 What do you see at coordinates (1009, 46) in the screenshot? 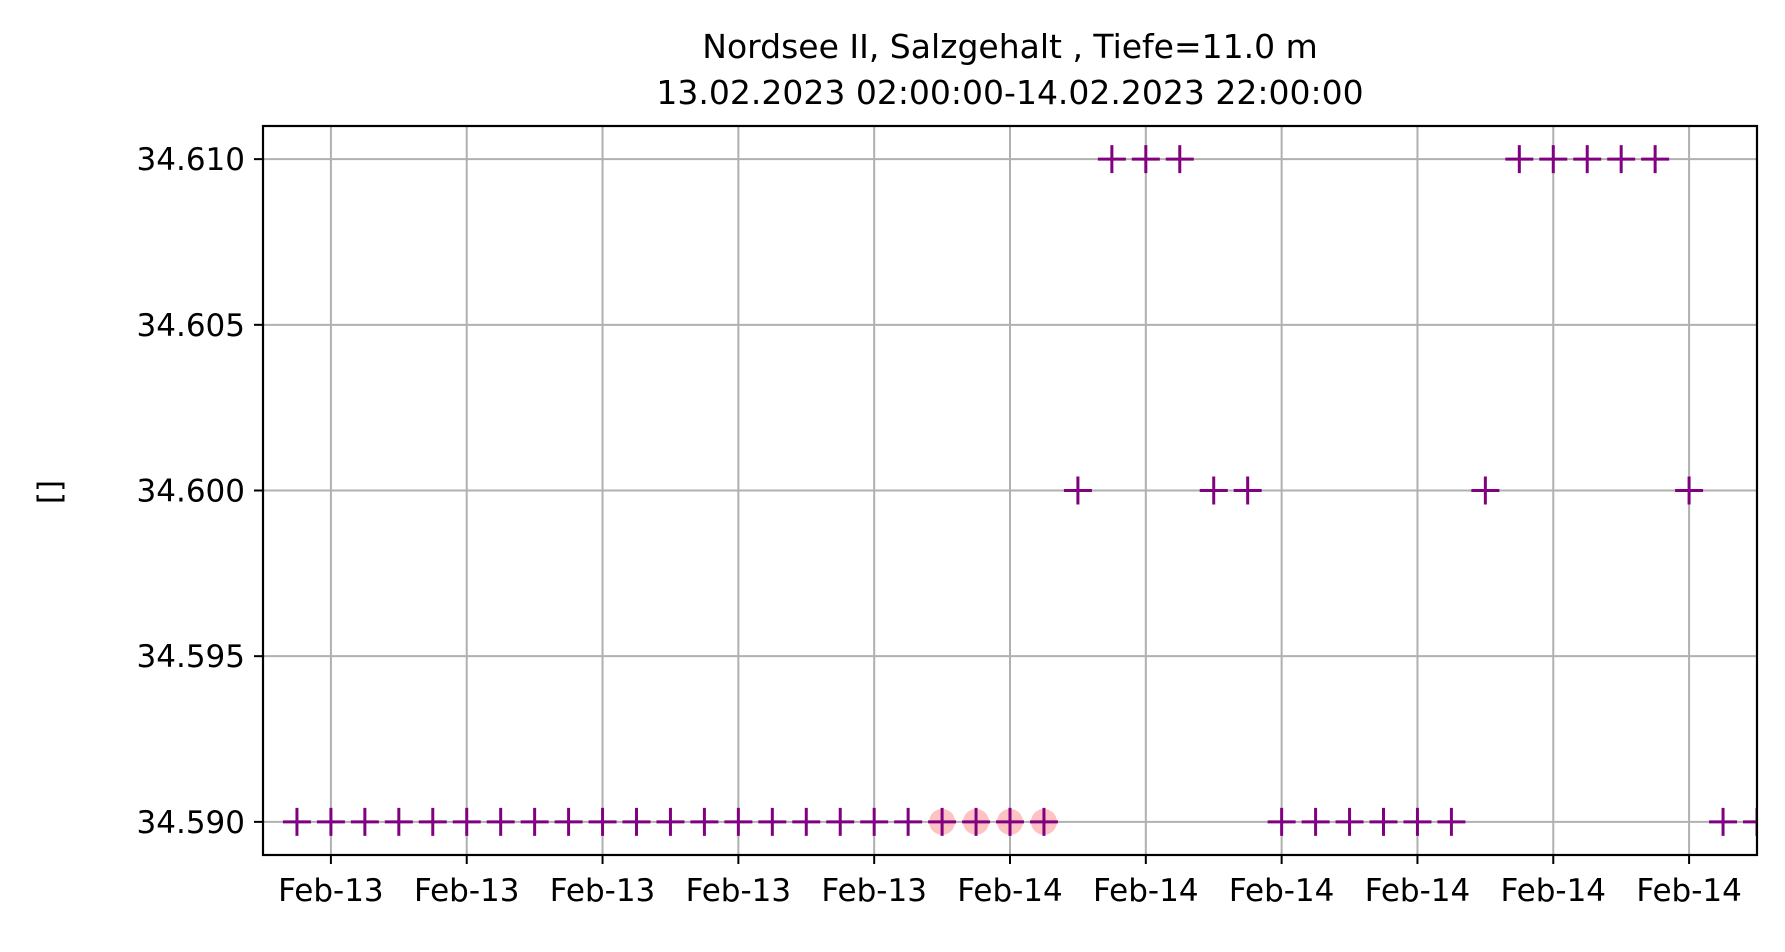
I see `chart-title: Nordsee II, Salzgehalt , Tiefe=11.0 m` at bounding box center [1009, 46].